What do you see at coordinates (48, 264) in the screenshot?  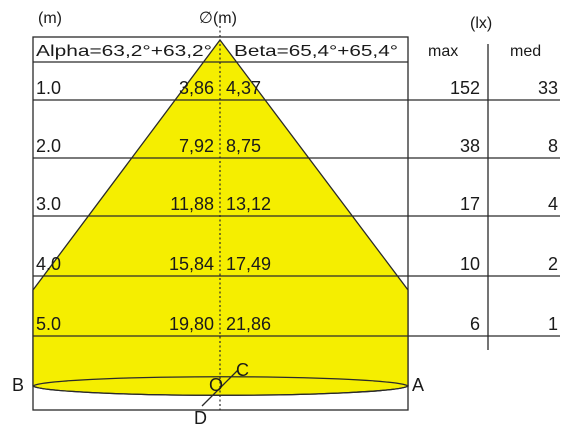 I see `row-distance: 4.0` at bounding box center [48, 264].